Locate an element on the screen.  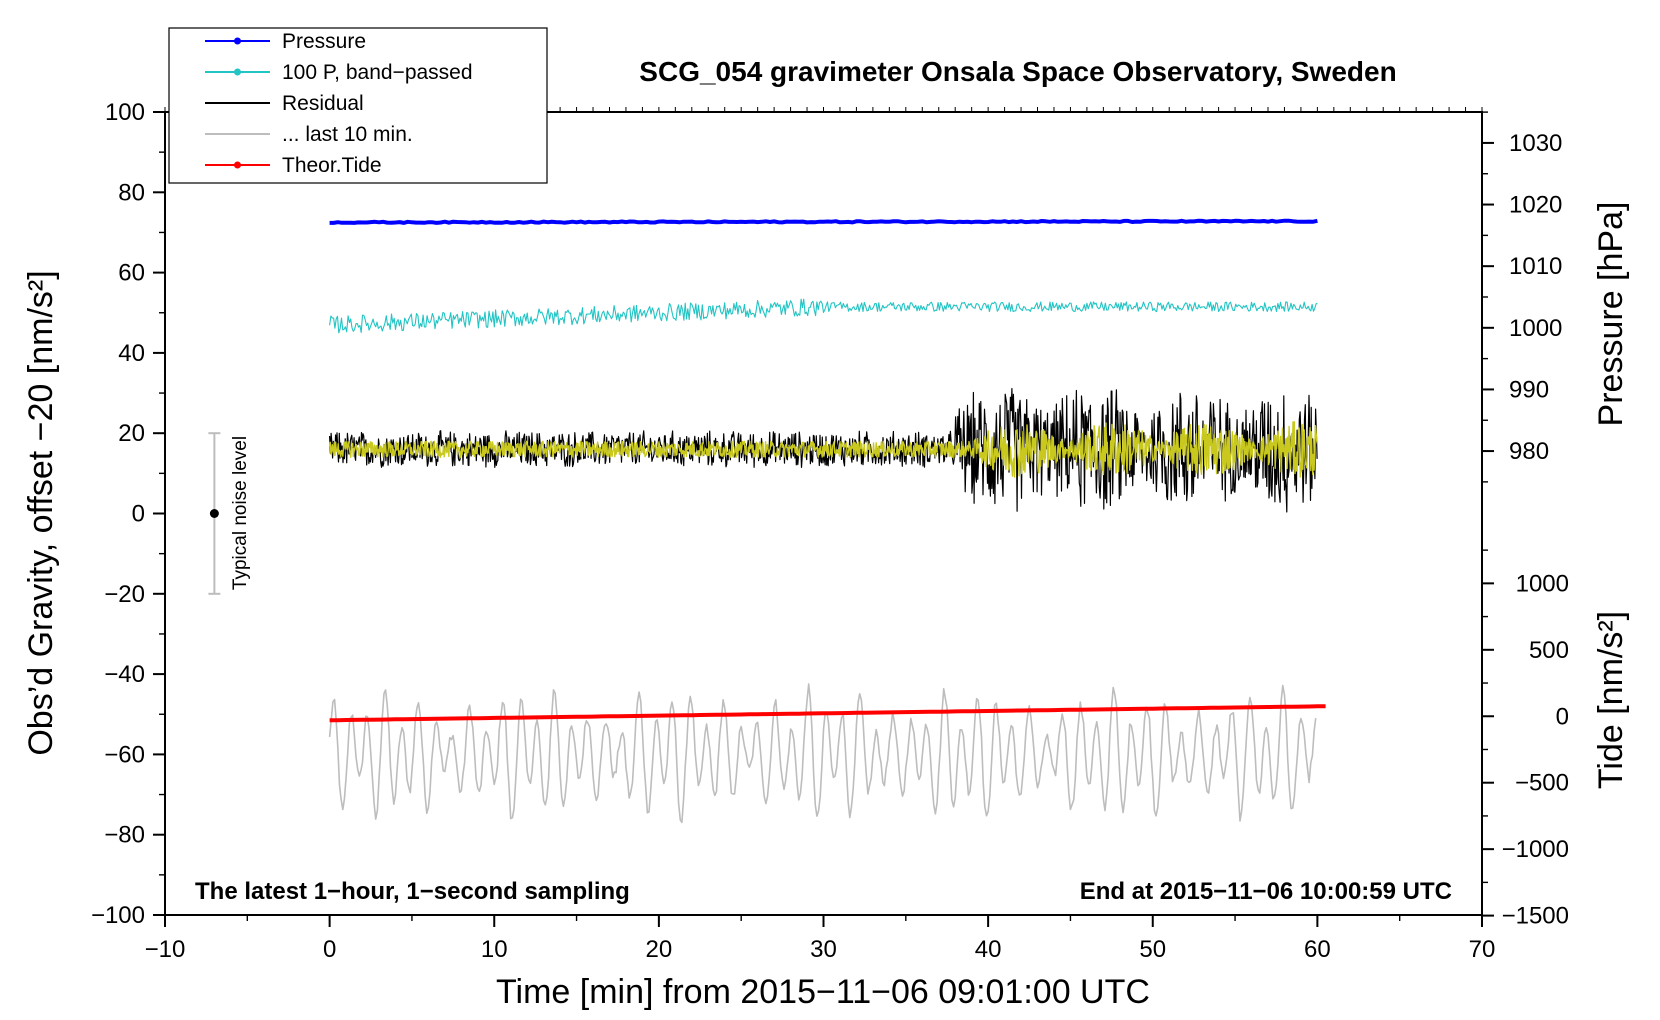
series-last-10-min is located at coordinates (822, 753).